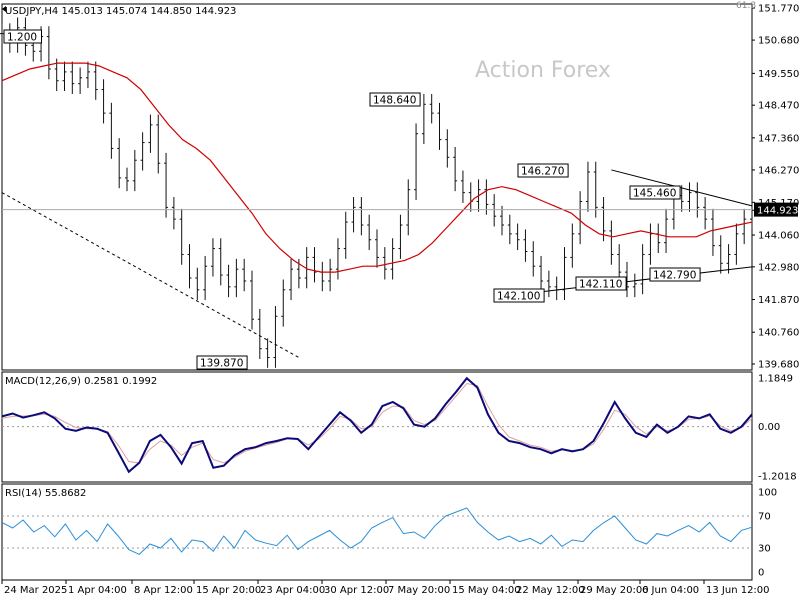  I want to click on macd-y-tick-label: 1.1849, so click(775, 379).